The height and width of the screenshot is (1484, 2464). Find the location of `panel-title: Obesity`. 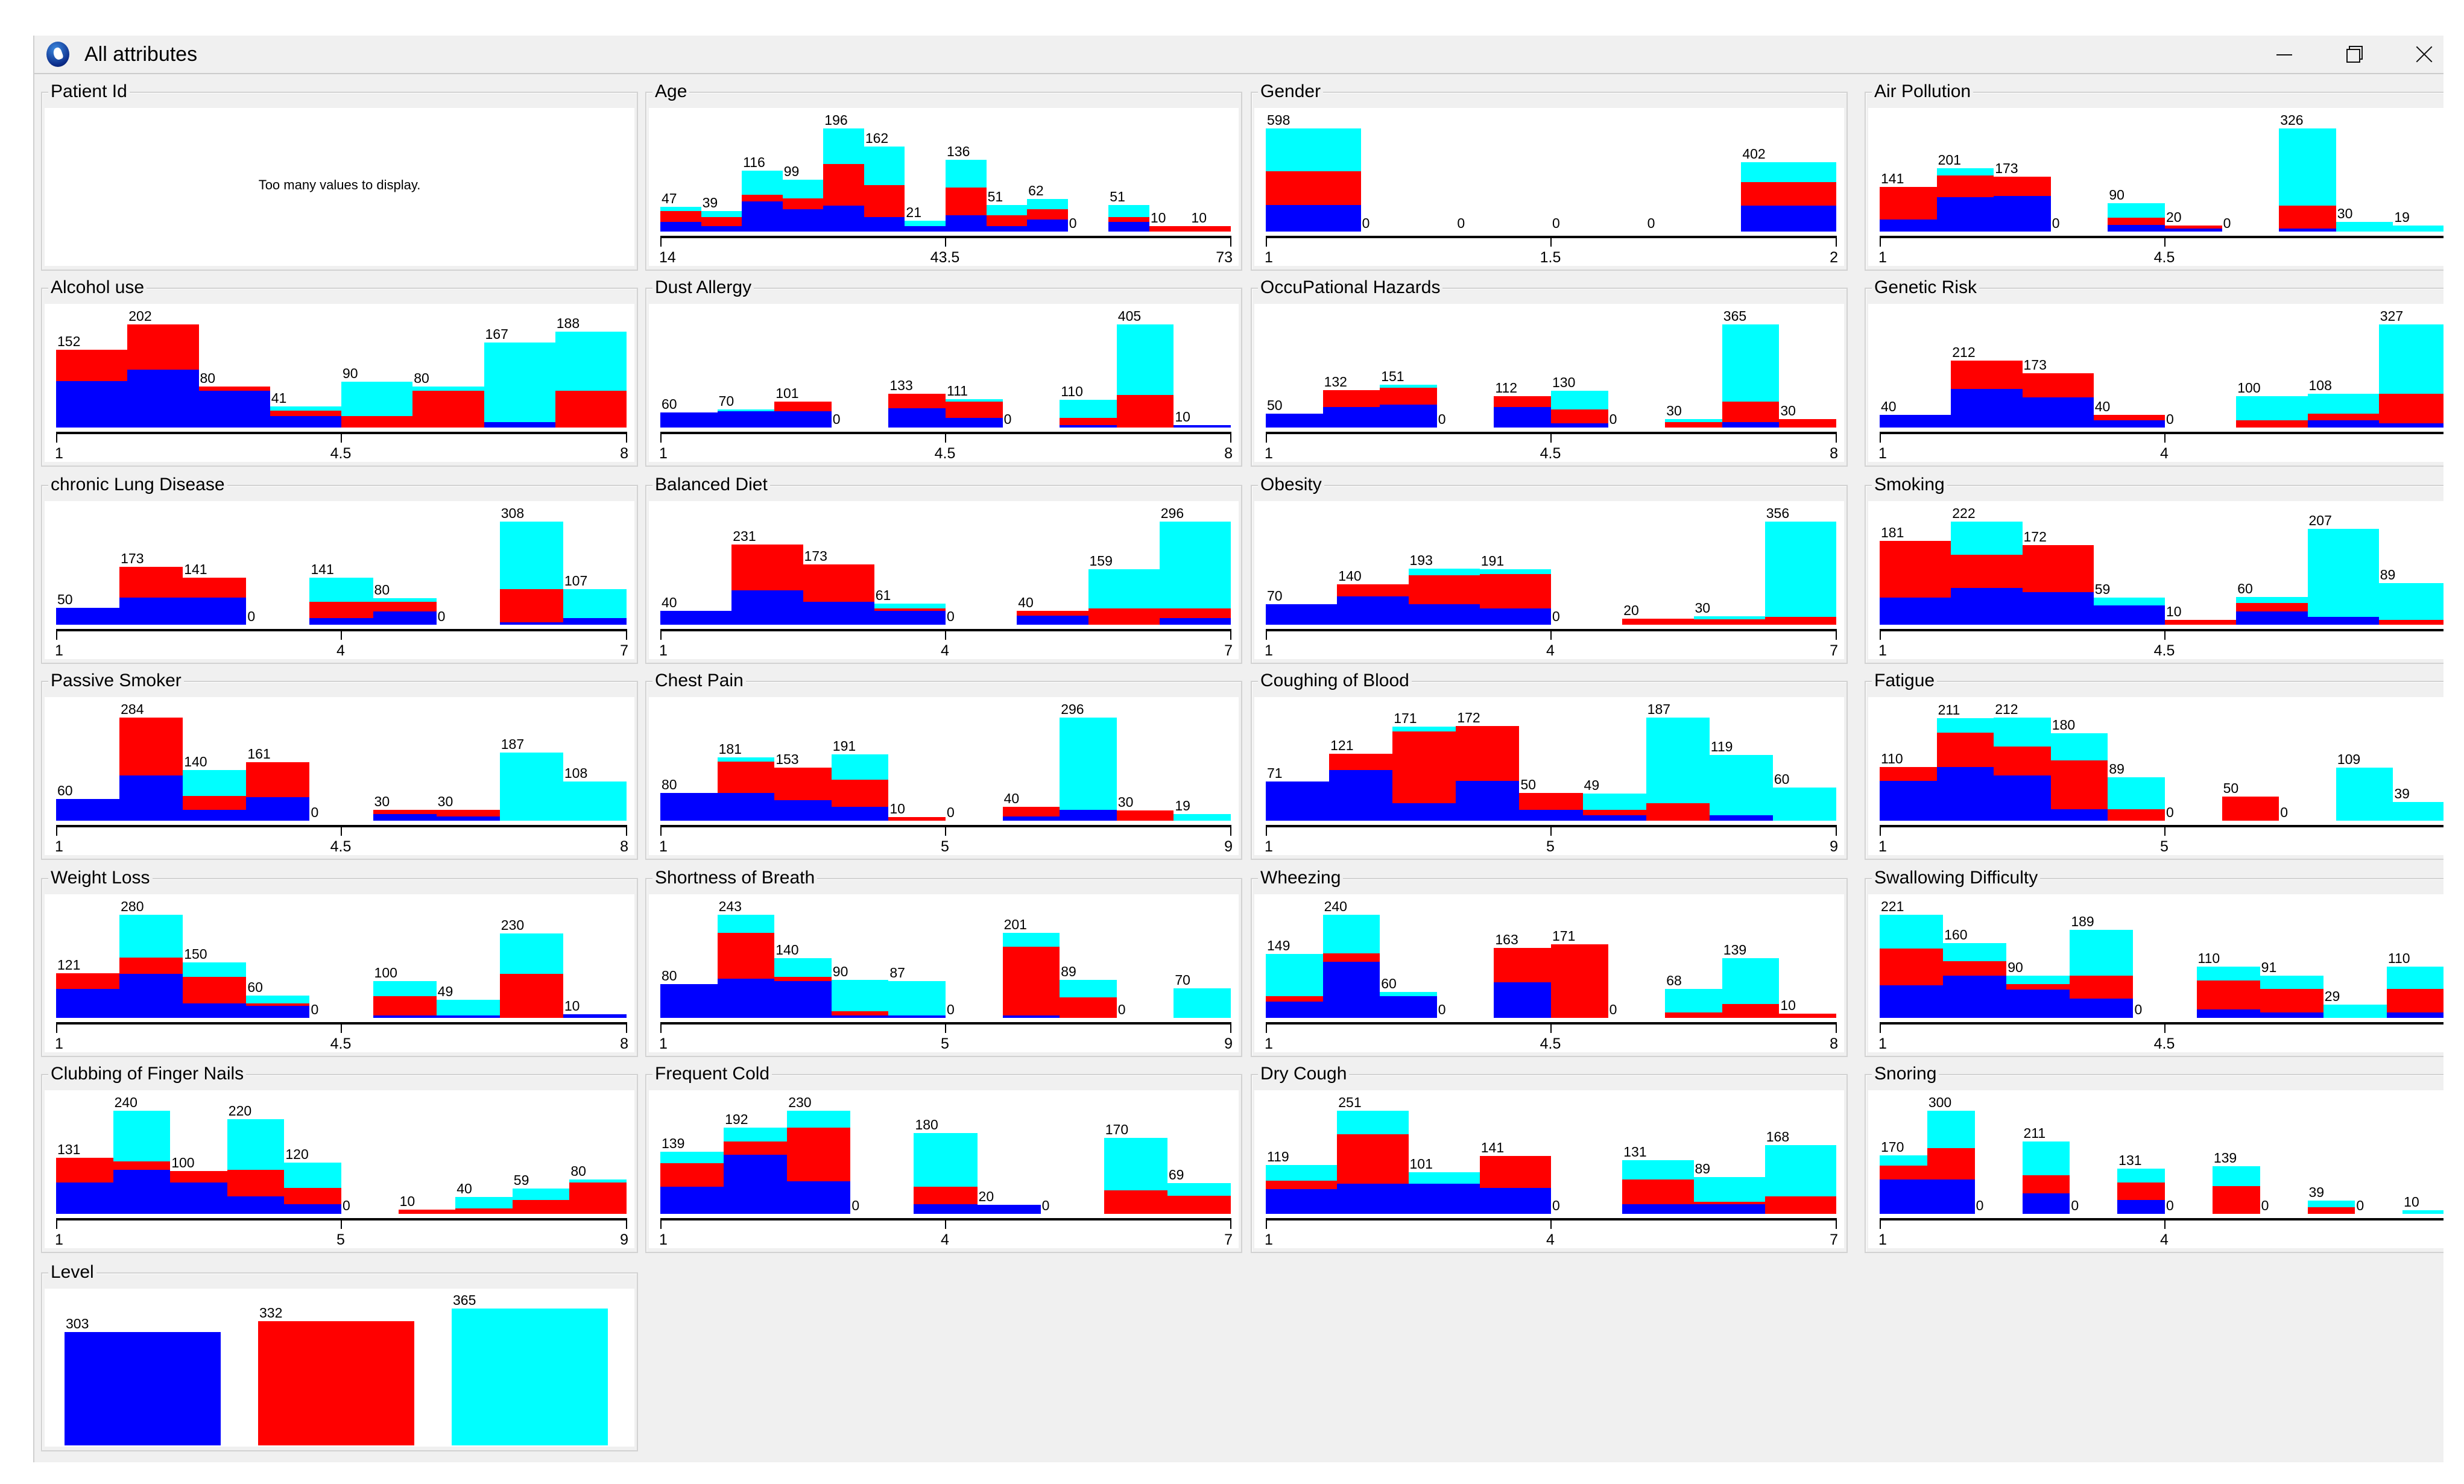

panel-title: Obesity is located at coordinates (1291, 485).